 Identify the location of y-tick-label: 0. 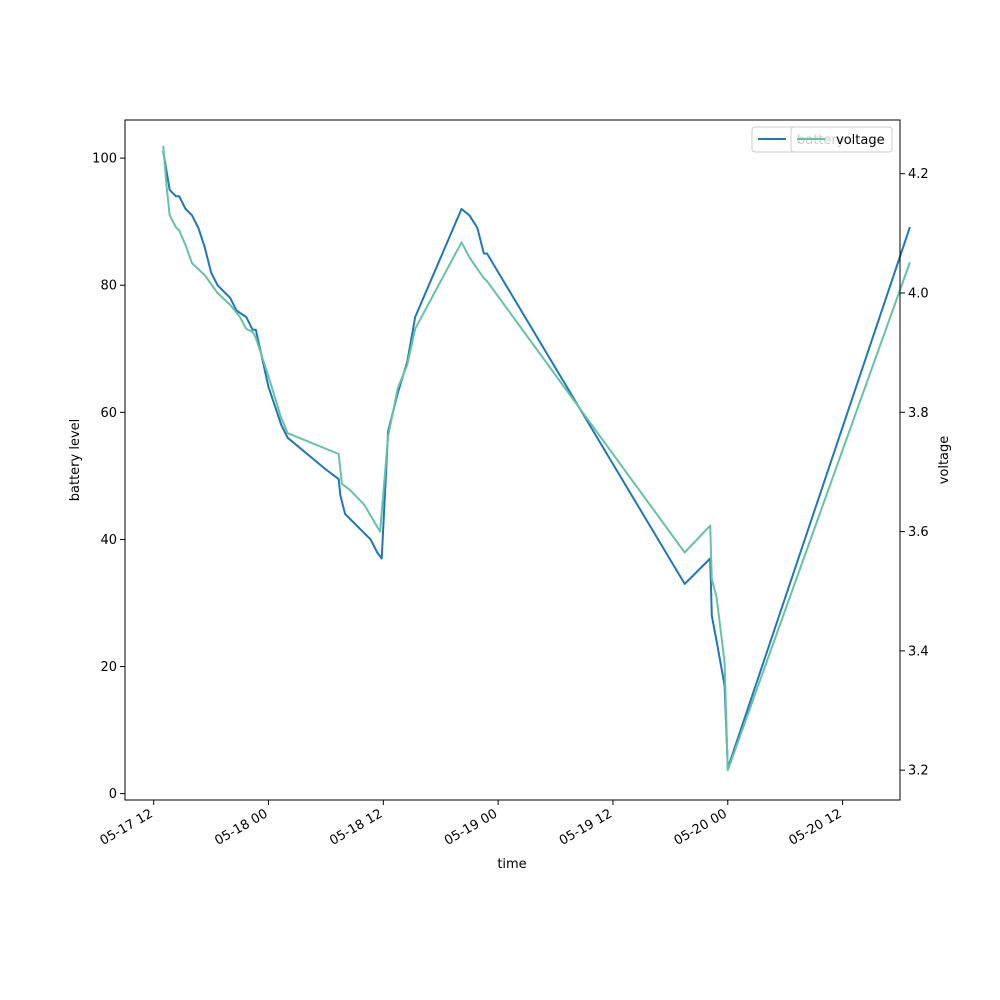
(113, 794).